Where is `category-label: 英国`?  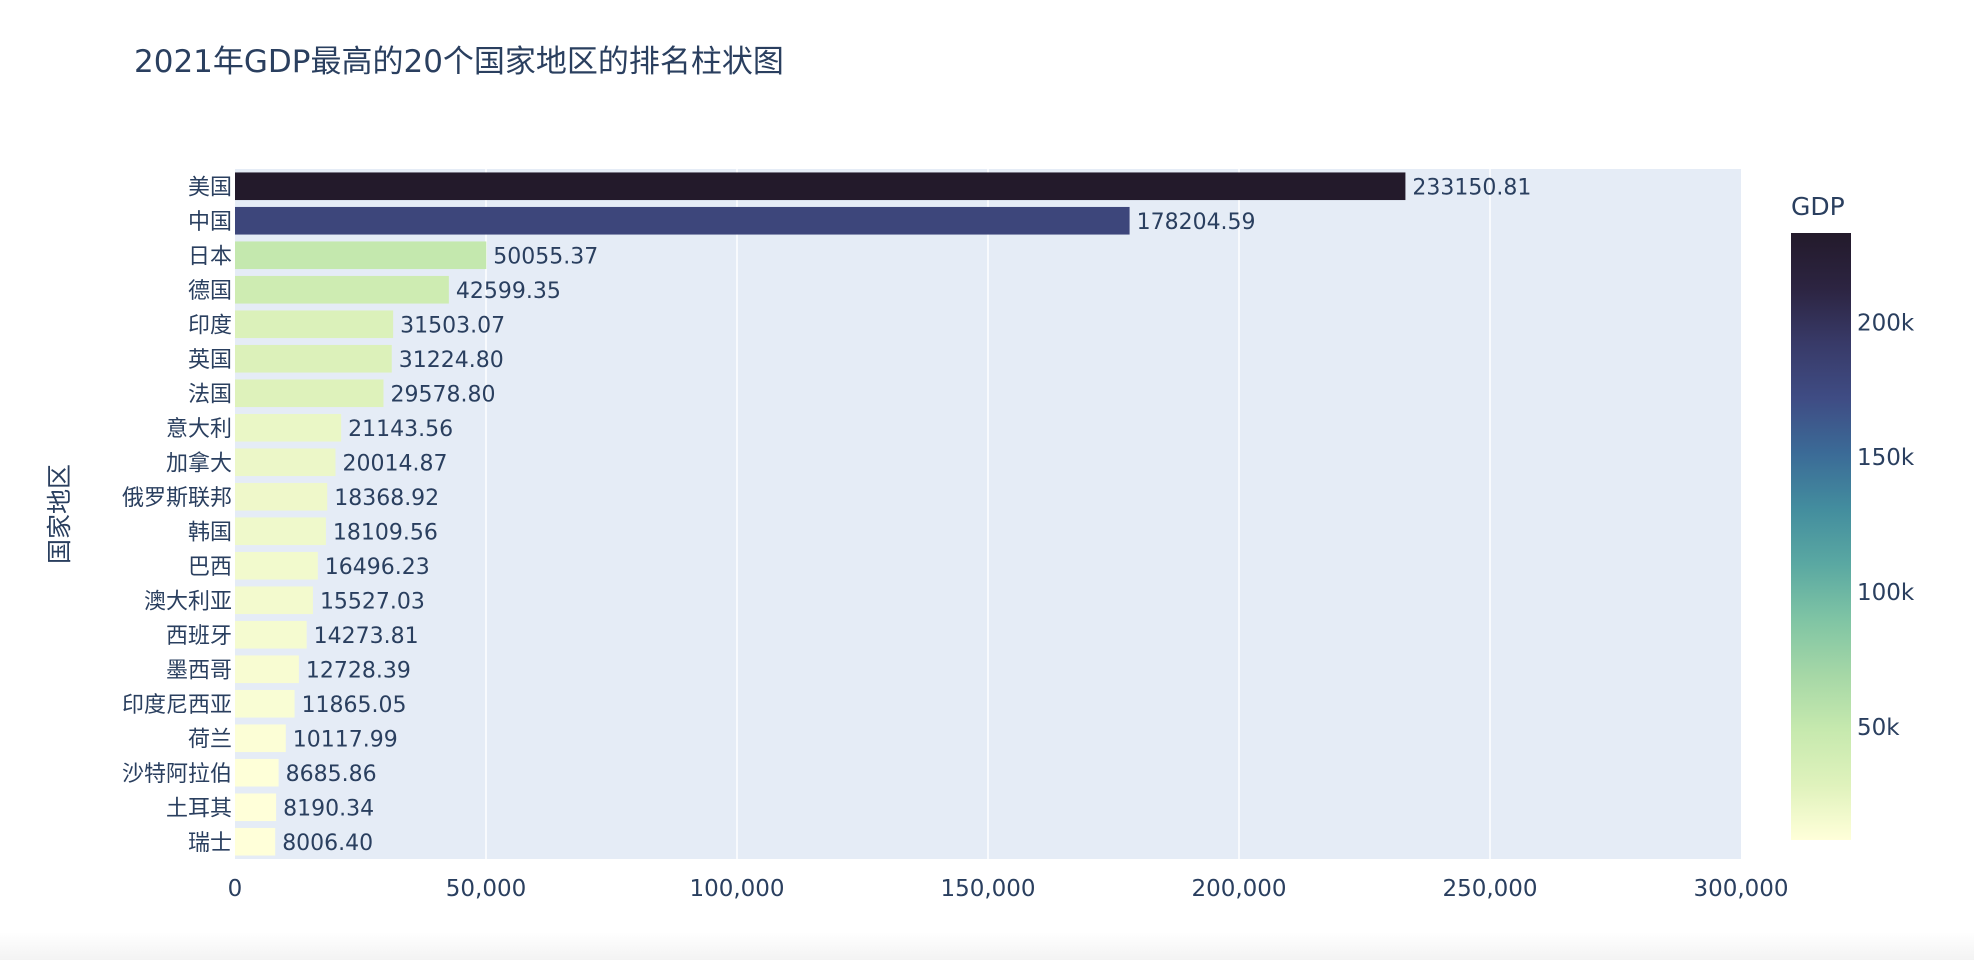 category-label: 英国 is located at coordinates (210, 360).